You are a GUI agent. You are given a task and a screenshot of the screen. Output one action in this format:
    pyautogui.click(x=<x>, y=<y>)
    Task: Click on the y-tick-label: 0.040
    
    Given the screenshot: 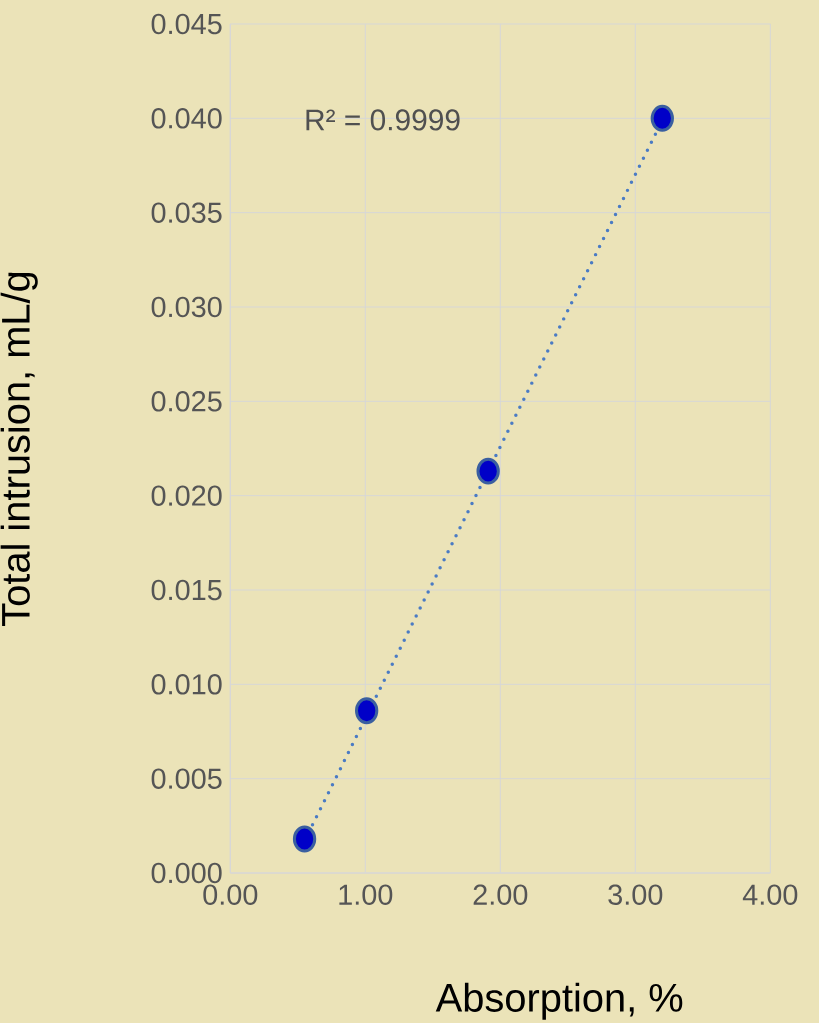 What is the action you would take?
    pyautogui.click(x=186, y=118)
    